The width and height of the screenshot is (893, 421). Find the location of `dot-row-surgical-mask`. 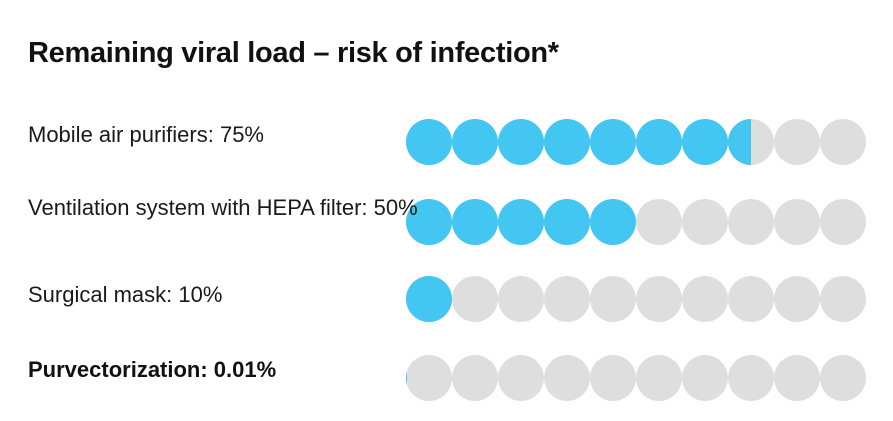

dot-row-surgical-mask is located at coordinates (636, 300).